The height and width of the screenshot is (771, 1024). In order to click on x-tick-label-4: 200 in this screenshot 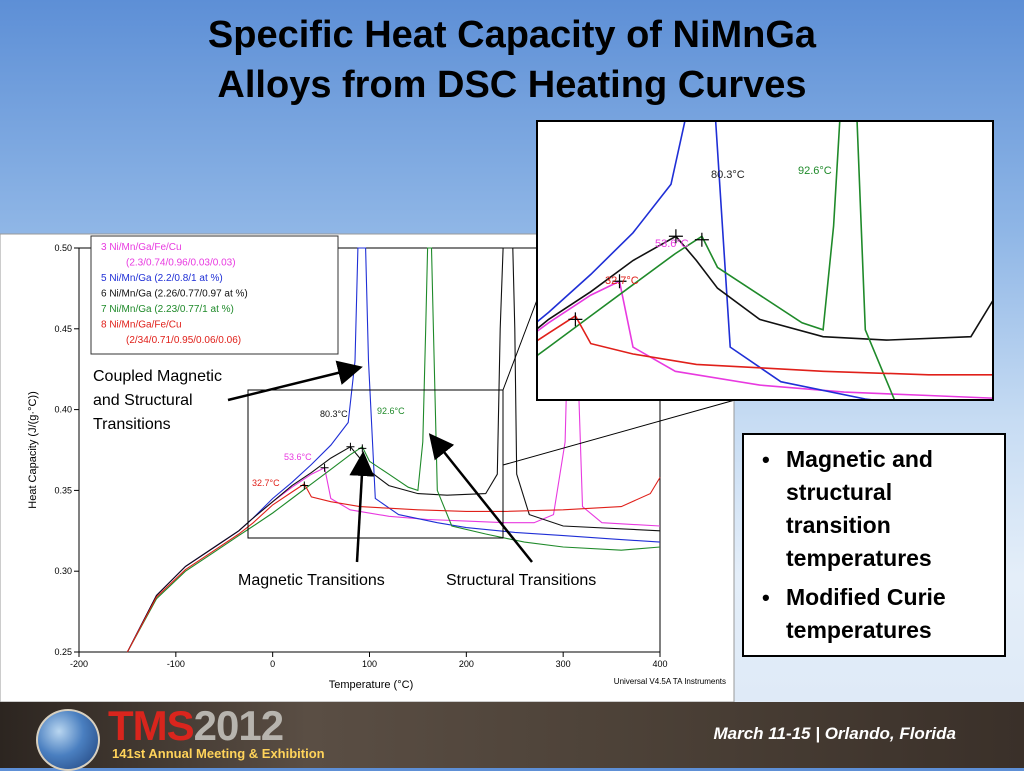, I will do `click(466, 664)`.